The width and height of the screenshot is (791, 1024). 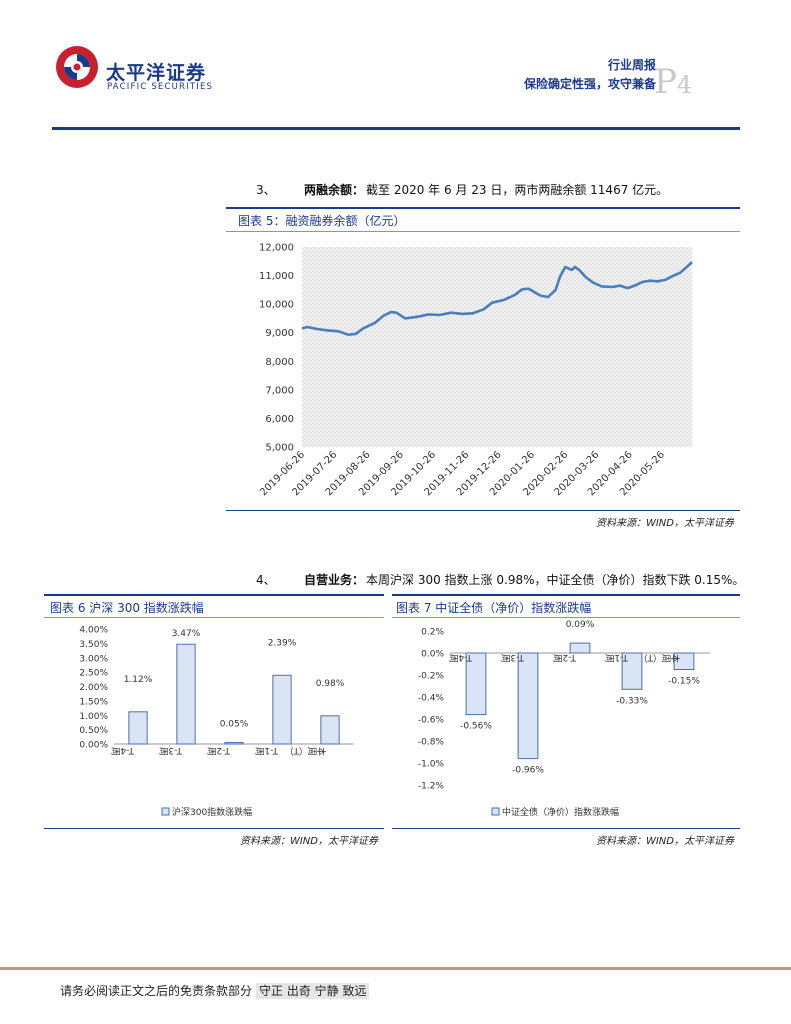 What do you see at coordinates (476, 727) in the screenshot?
I see `data-label: -0.56%` at bounding box center [476, 727].